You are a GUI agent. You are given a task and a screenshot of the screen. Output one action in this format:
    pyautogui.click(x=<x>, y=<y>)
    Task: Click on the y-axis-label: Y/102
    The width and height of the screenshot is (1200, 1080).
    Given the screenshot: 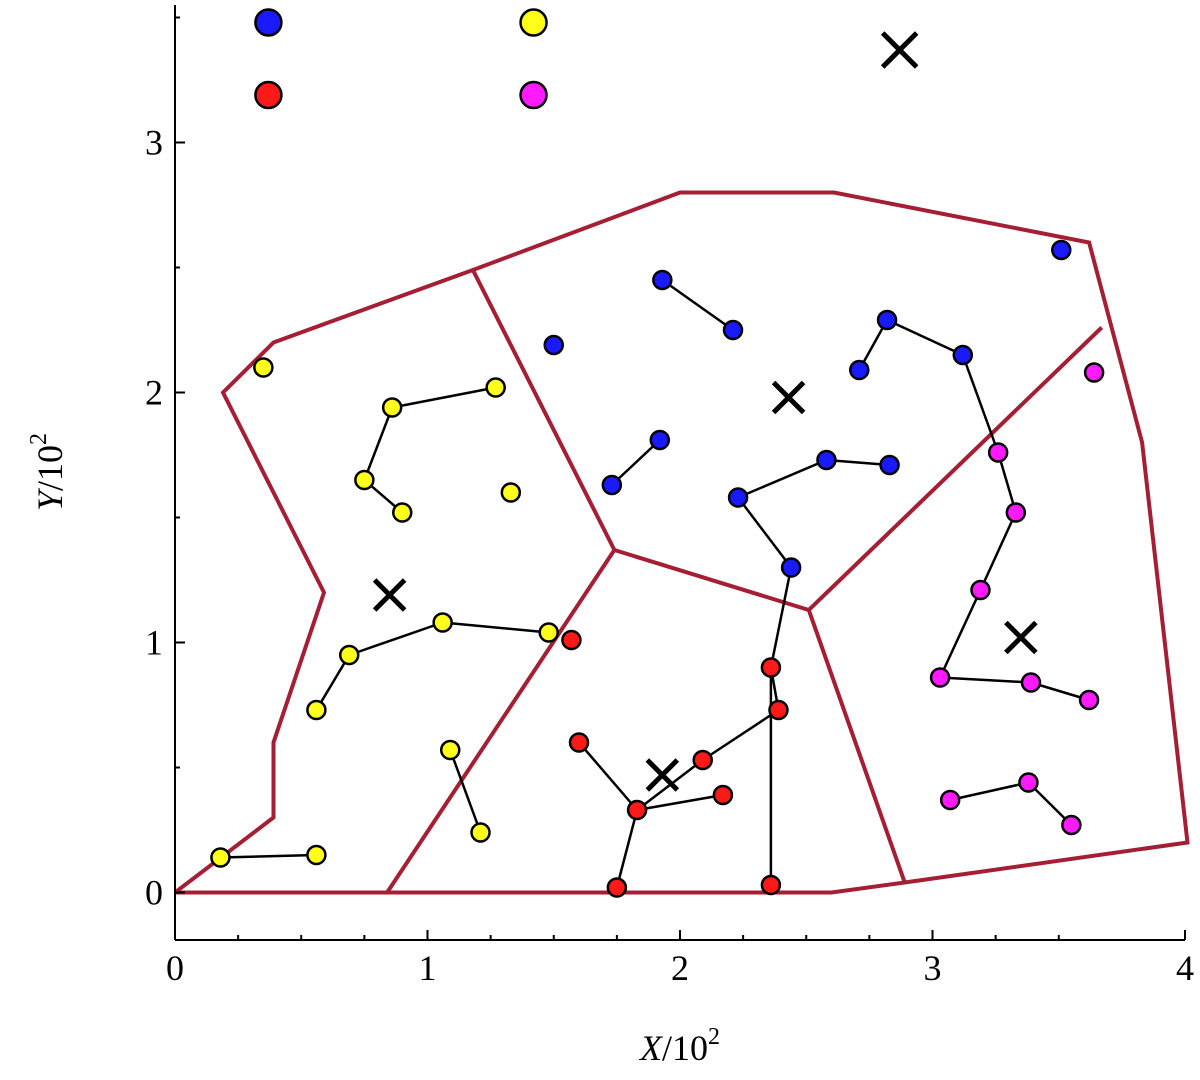 What is the action you would take?
    pyautogui.click(x=48, y=472)
    